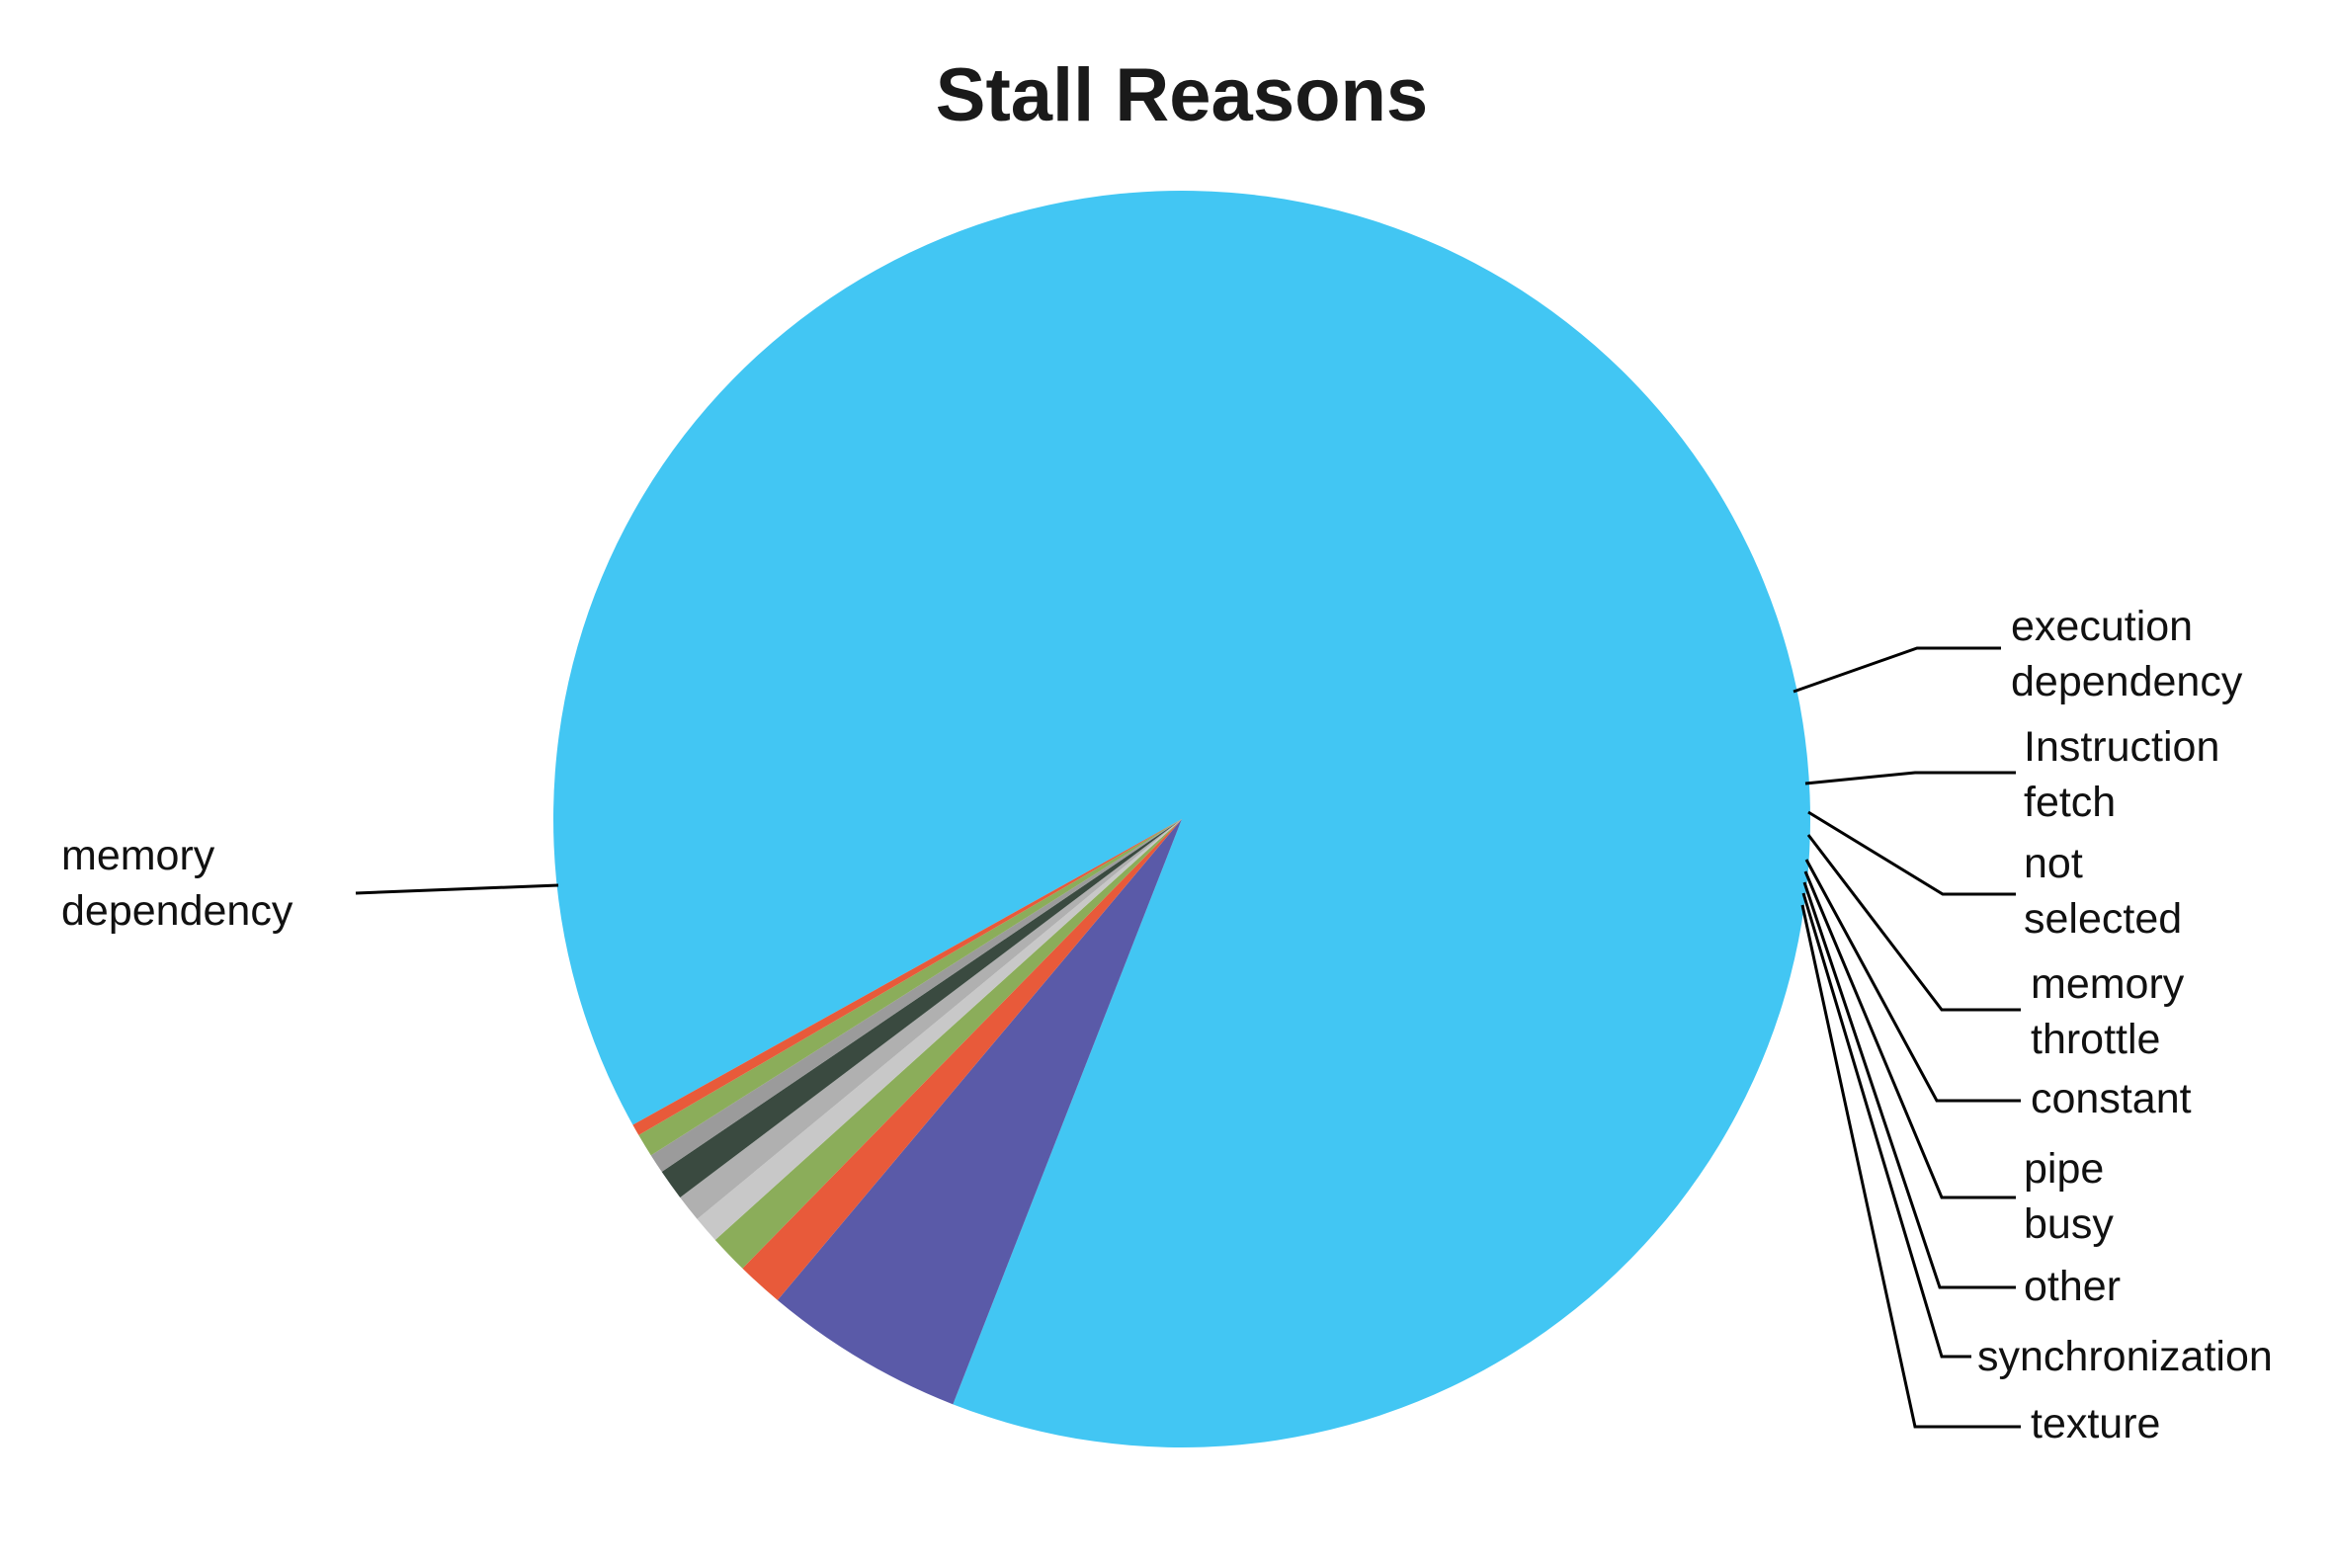 This screenshot has width=2336, height=1568. What do you see at coordinates (2121, 774) in the screenshot?
I see `slice-label-instruction-fetch: Instruction fetch` at bounding box center [2121, 774].